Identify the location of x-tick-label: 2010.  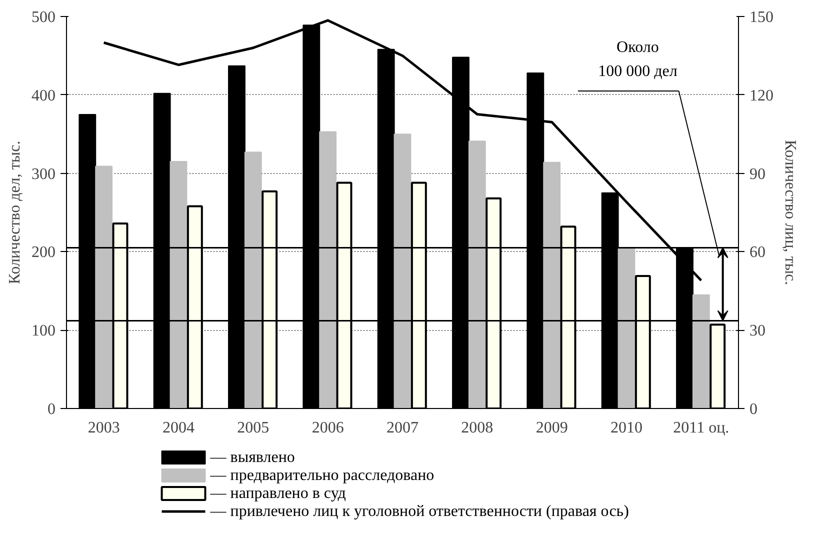
(626, 428).